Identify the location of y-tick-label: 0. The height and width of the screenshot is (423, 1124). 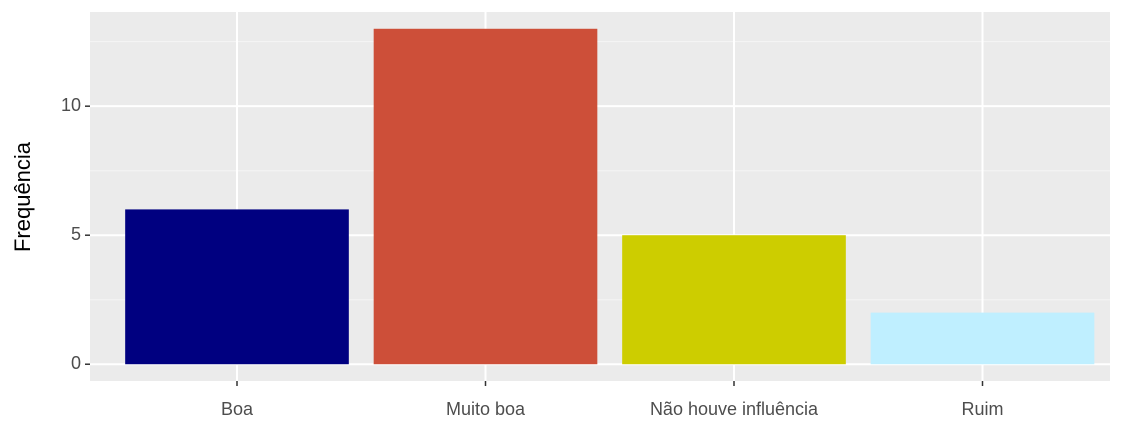
(76, 363).